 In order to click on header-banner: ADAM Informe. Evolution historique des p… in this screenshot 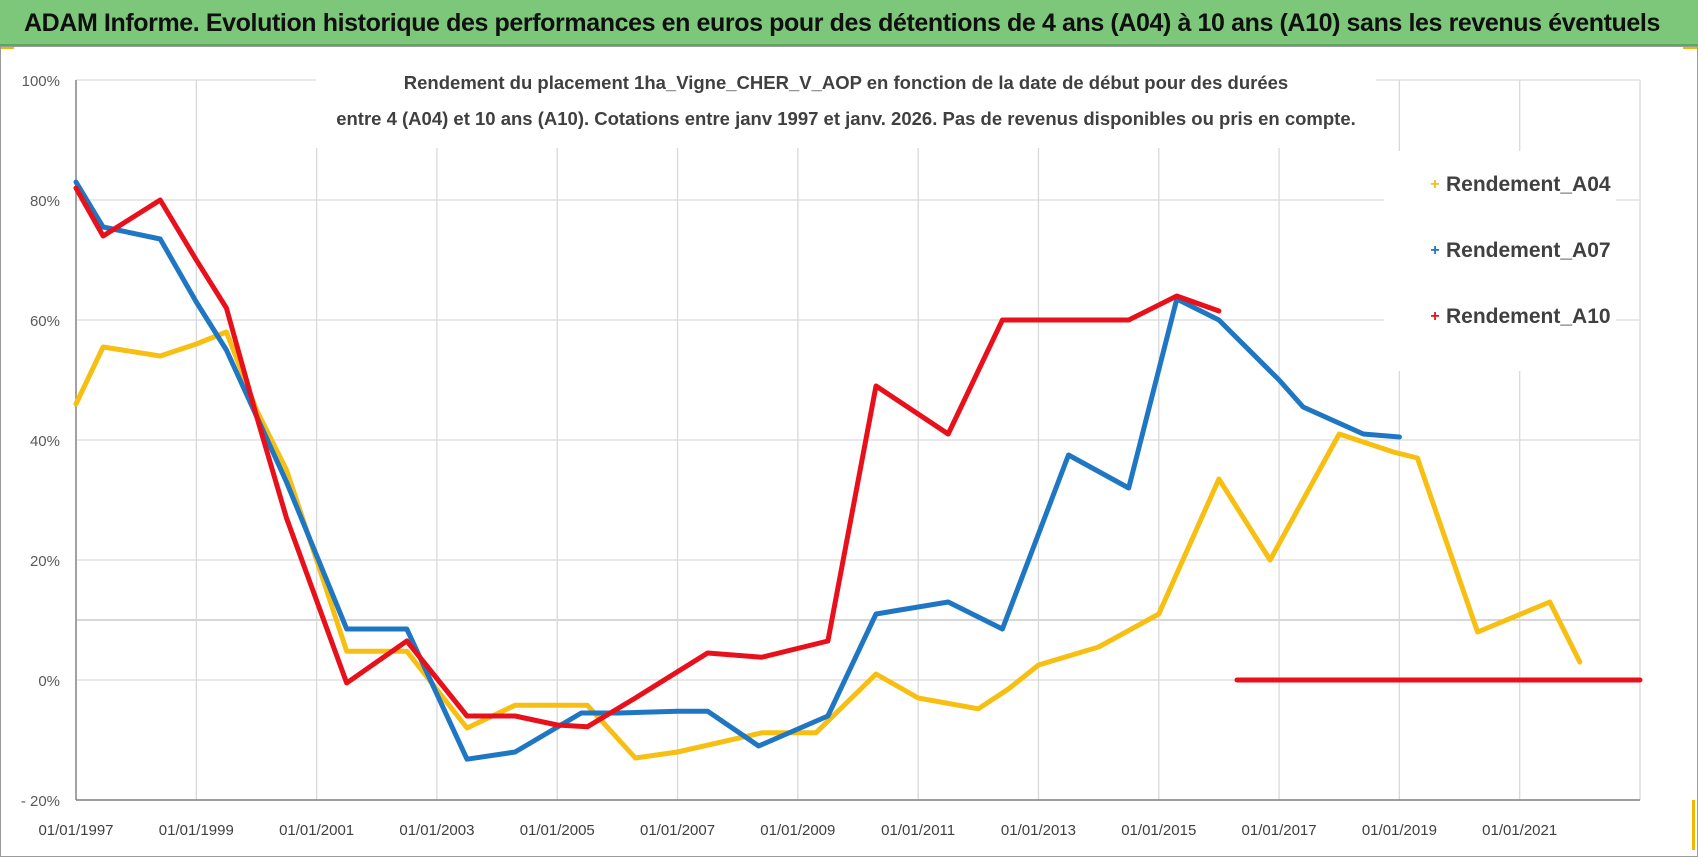, I will do `click(849, 23)`.